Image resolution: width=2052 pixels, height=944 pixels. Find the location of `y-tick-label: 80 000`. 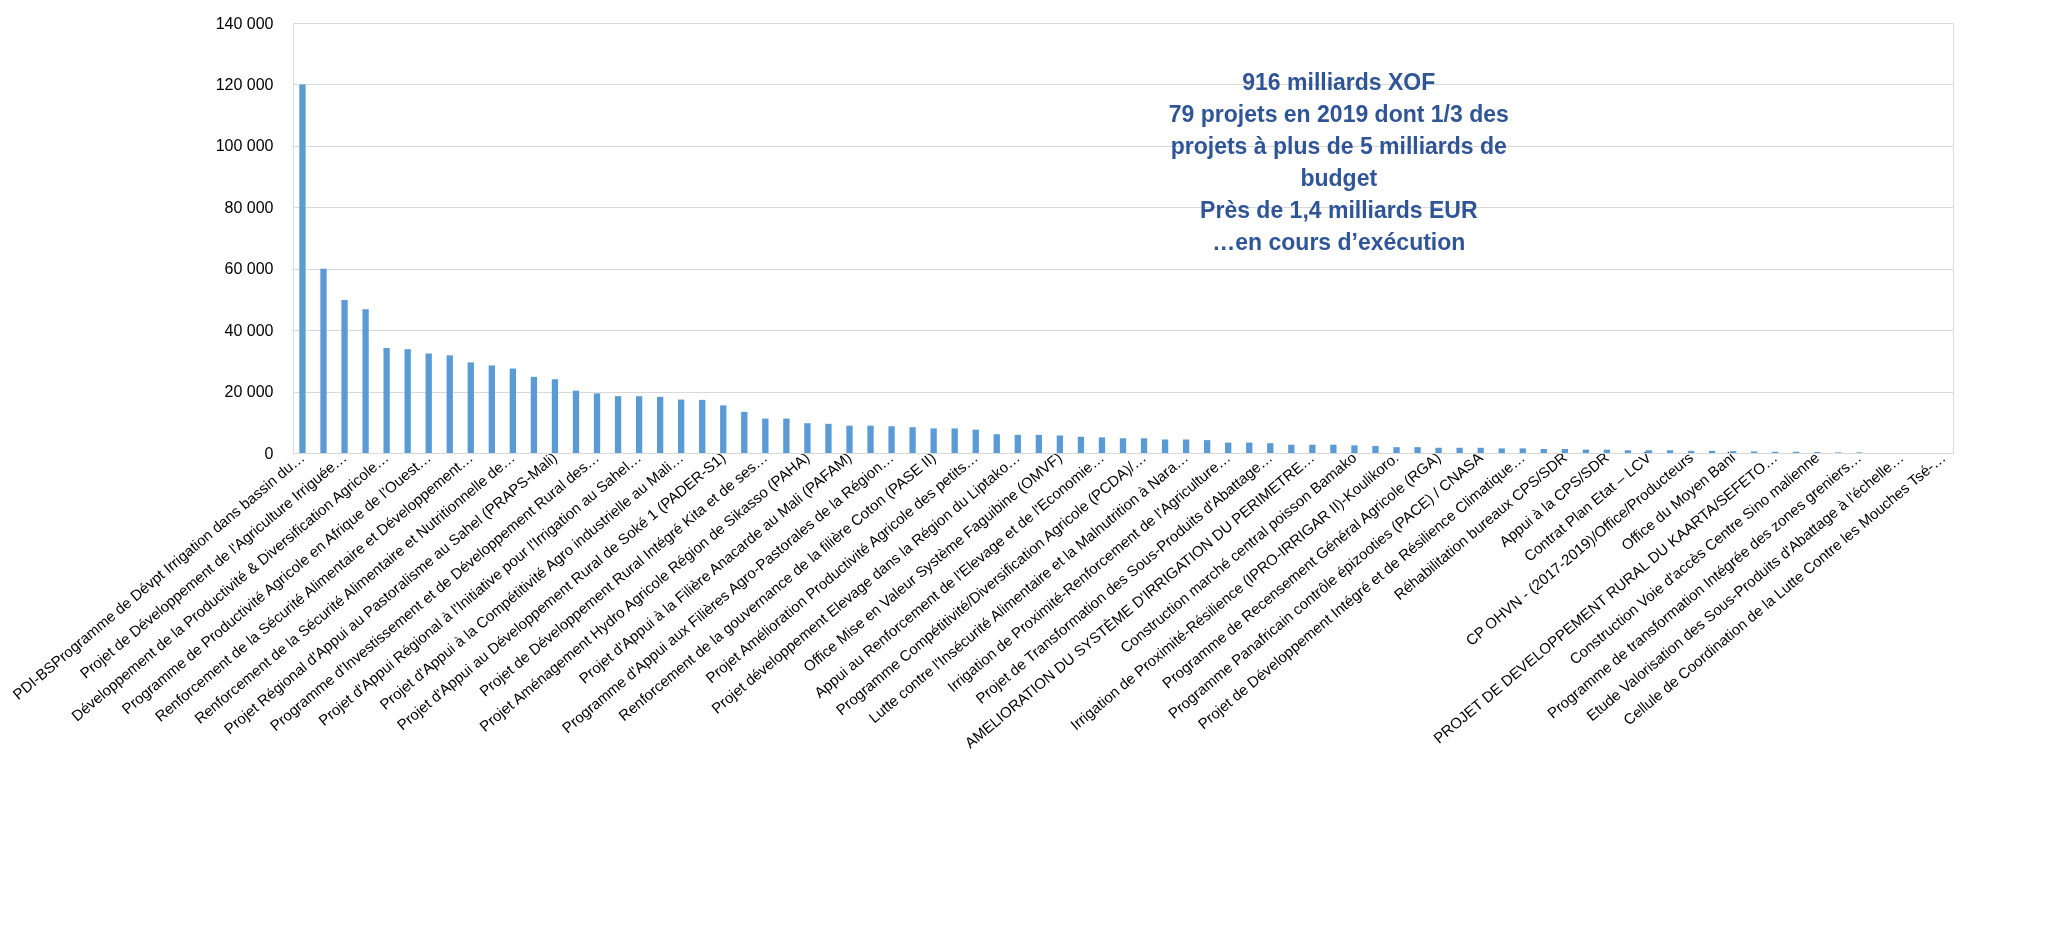

y-tick-label: 80 000 is located at coordinates (249, 207).